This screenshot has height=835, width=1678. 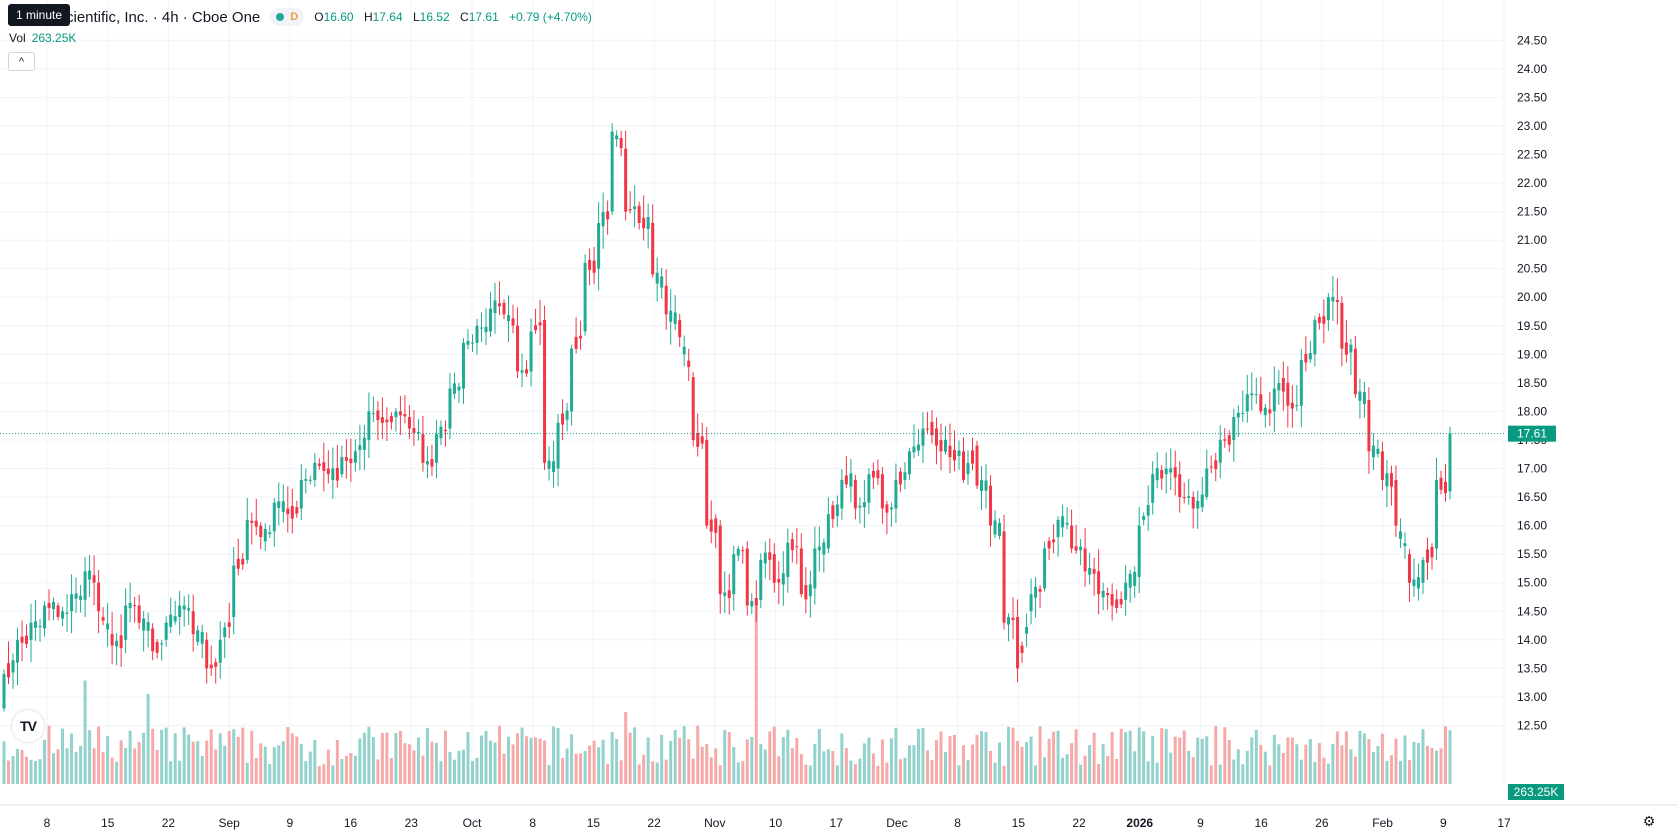 What do you see at coordinates (1649, 821) in the screenshot?
I see `gear-icon: ⚙` at bounding box center [1649, 821].